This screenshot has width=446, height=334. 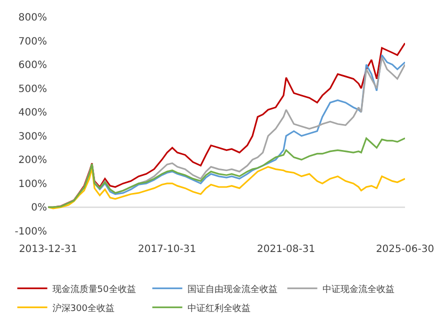 I want to click on legend-label: 沪深300全收益, so click(x=83, y=308).